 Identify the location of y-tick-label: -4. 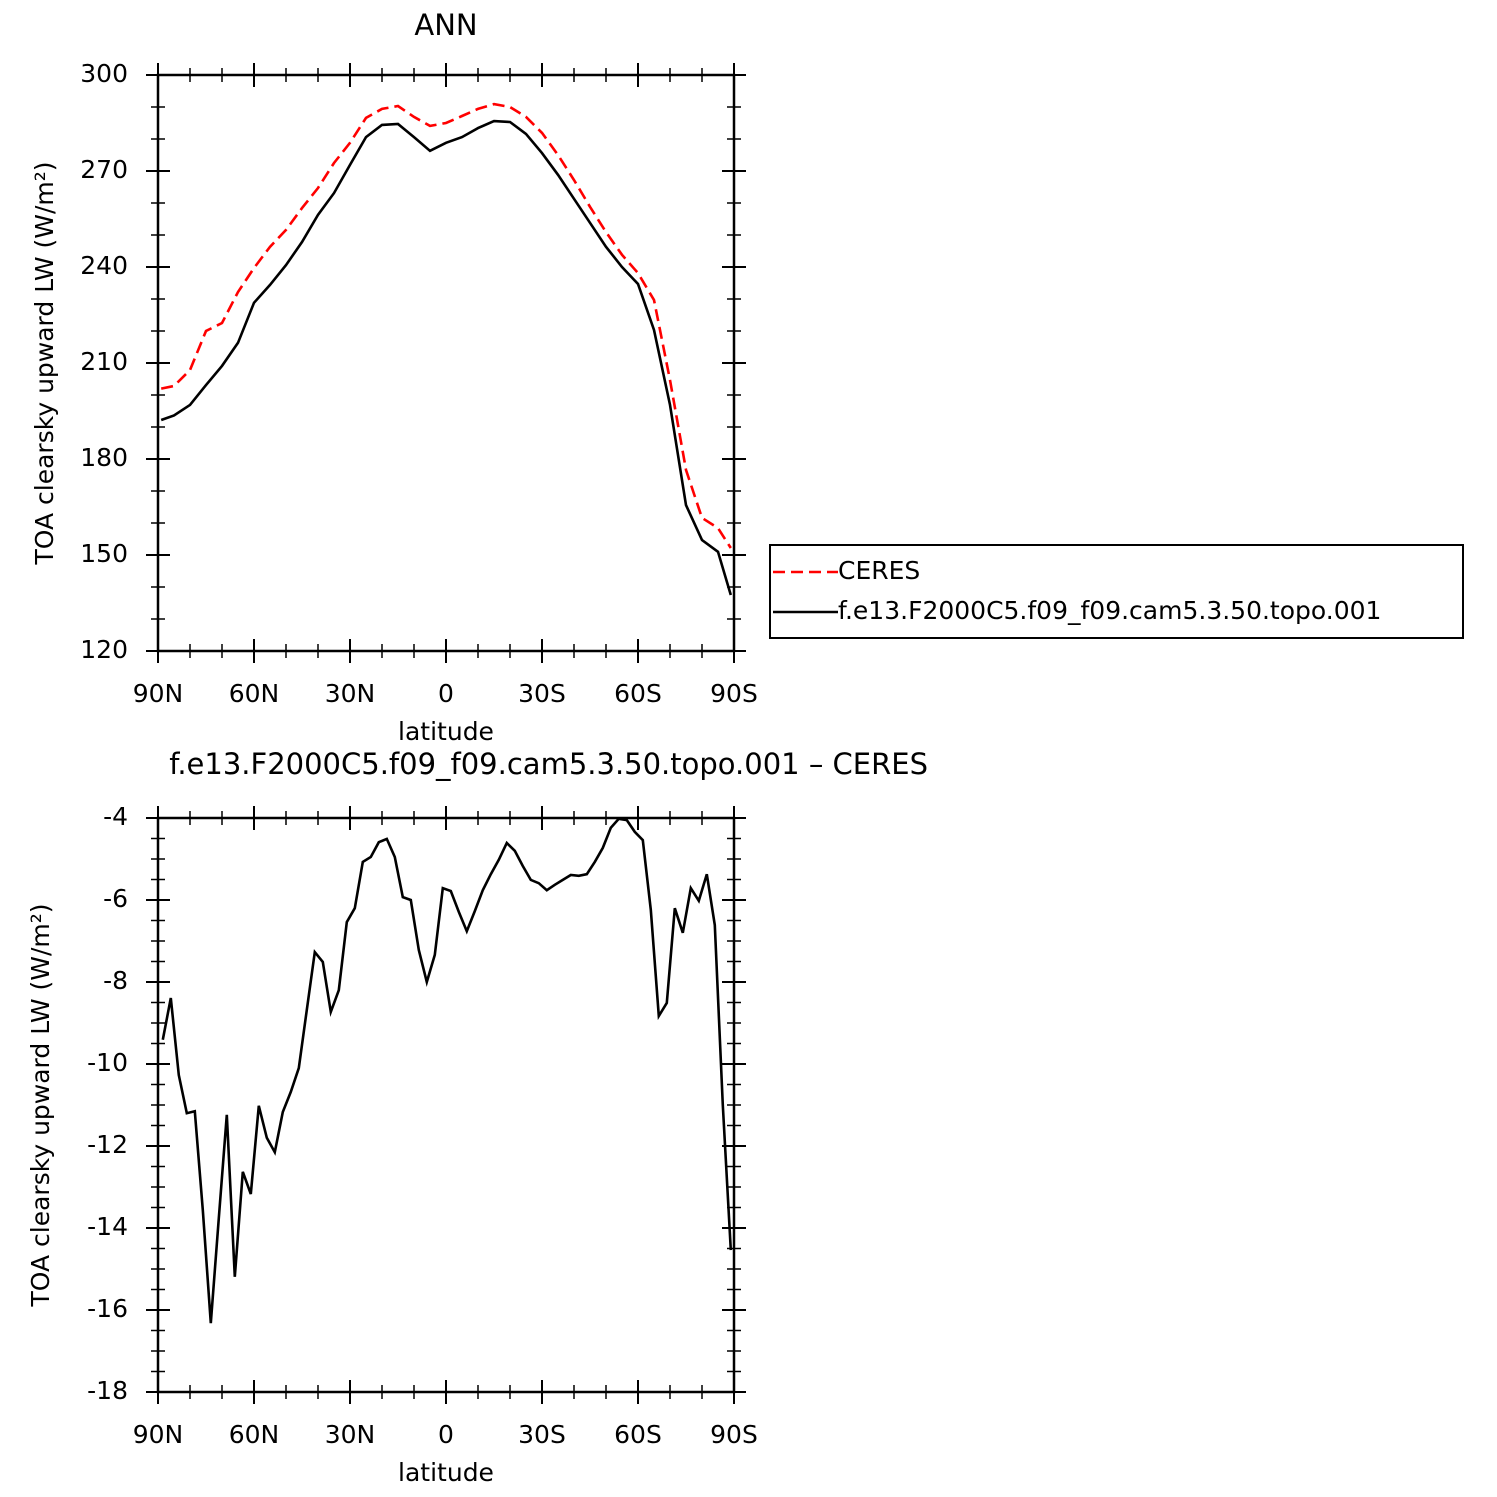
(115, 816).